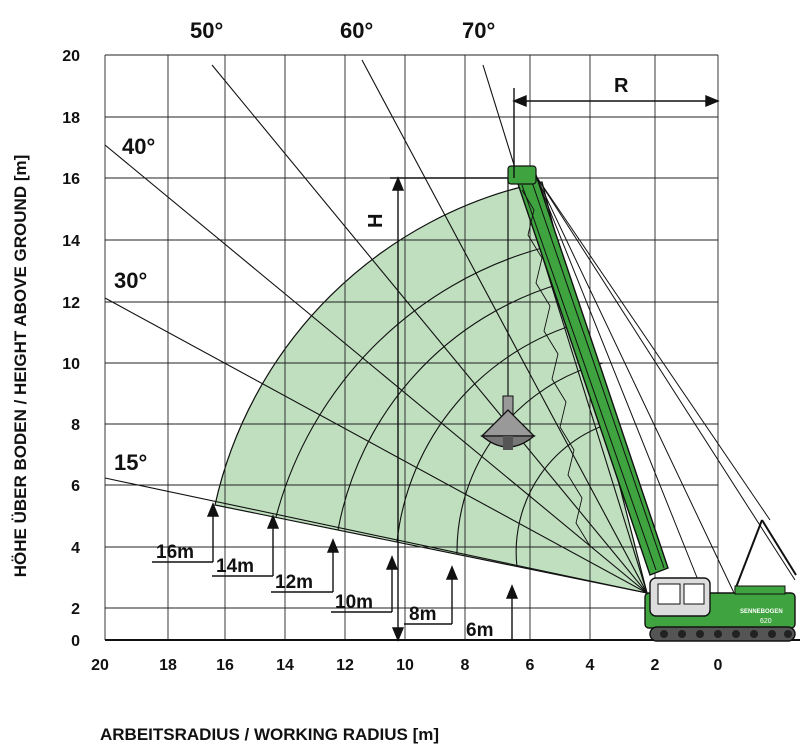  I want to click on angle-label-30: 30°, so click(130, 280).